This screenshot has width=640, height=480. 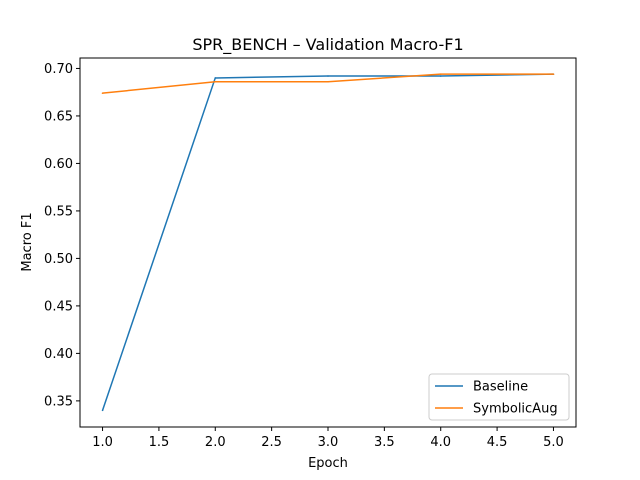 What do you see at coordinates (271, 442) in the screenshot?
I see `x-tick-label: 2.5` at bounding box center [271, 442].